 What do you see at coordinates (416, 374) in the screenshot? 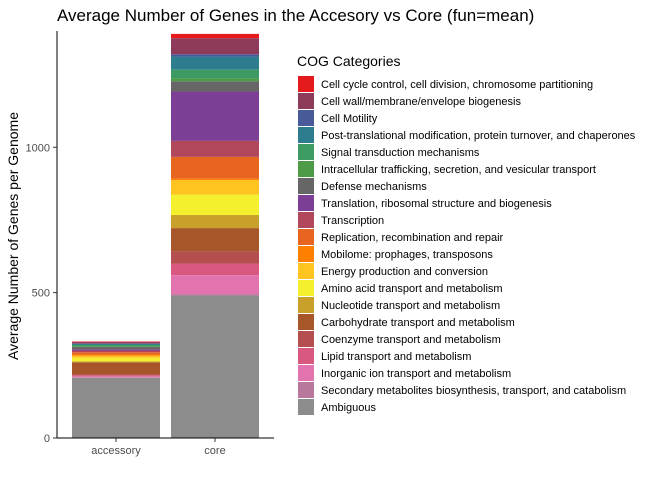
I see `legend-label: Inorganic ion transport and metabolism` at bounding box center [416, 374].